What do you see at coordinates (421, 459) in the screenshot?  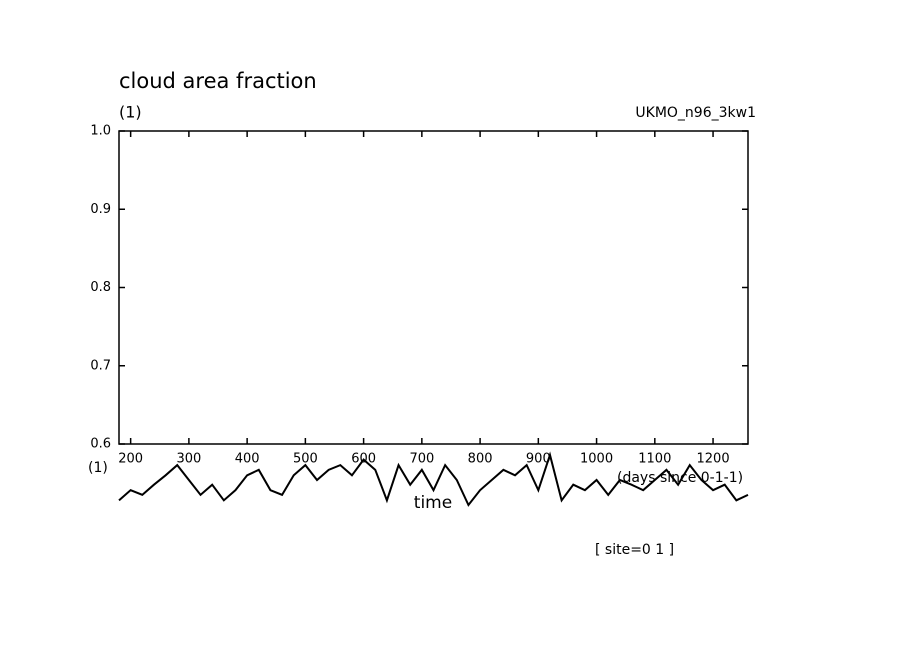 I see `x-tick-label: 700` at bounding box center [421, 459].